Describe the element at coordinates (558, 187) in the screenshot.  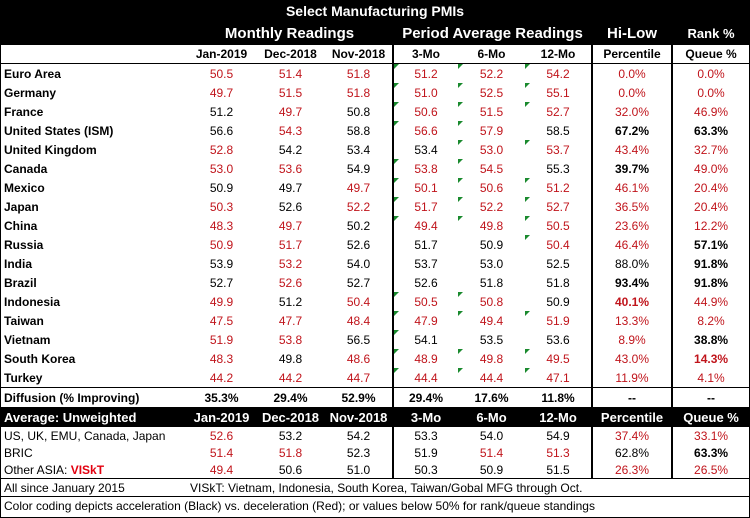
I see `cell-p3: 51.2` at that location.